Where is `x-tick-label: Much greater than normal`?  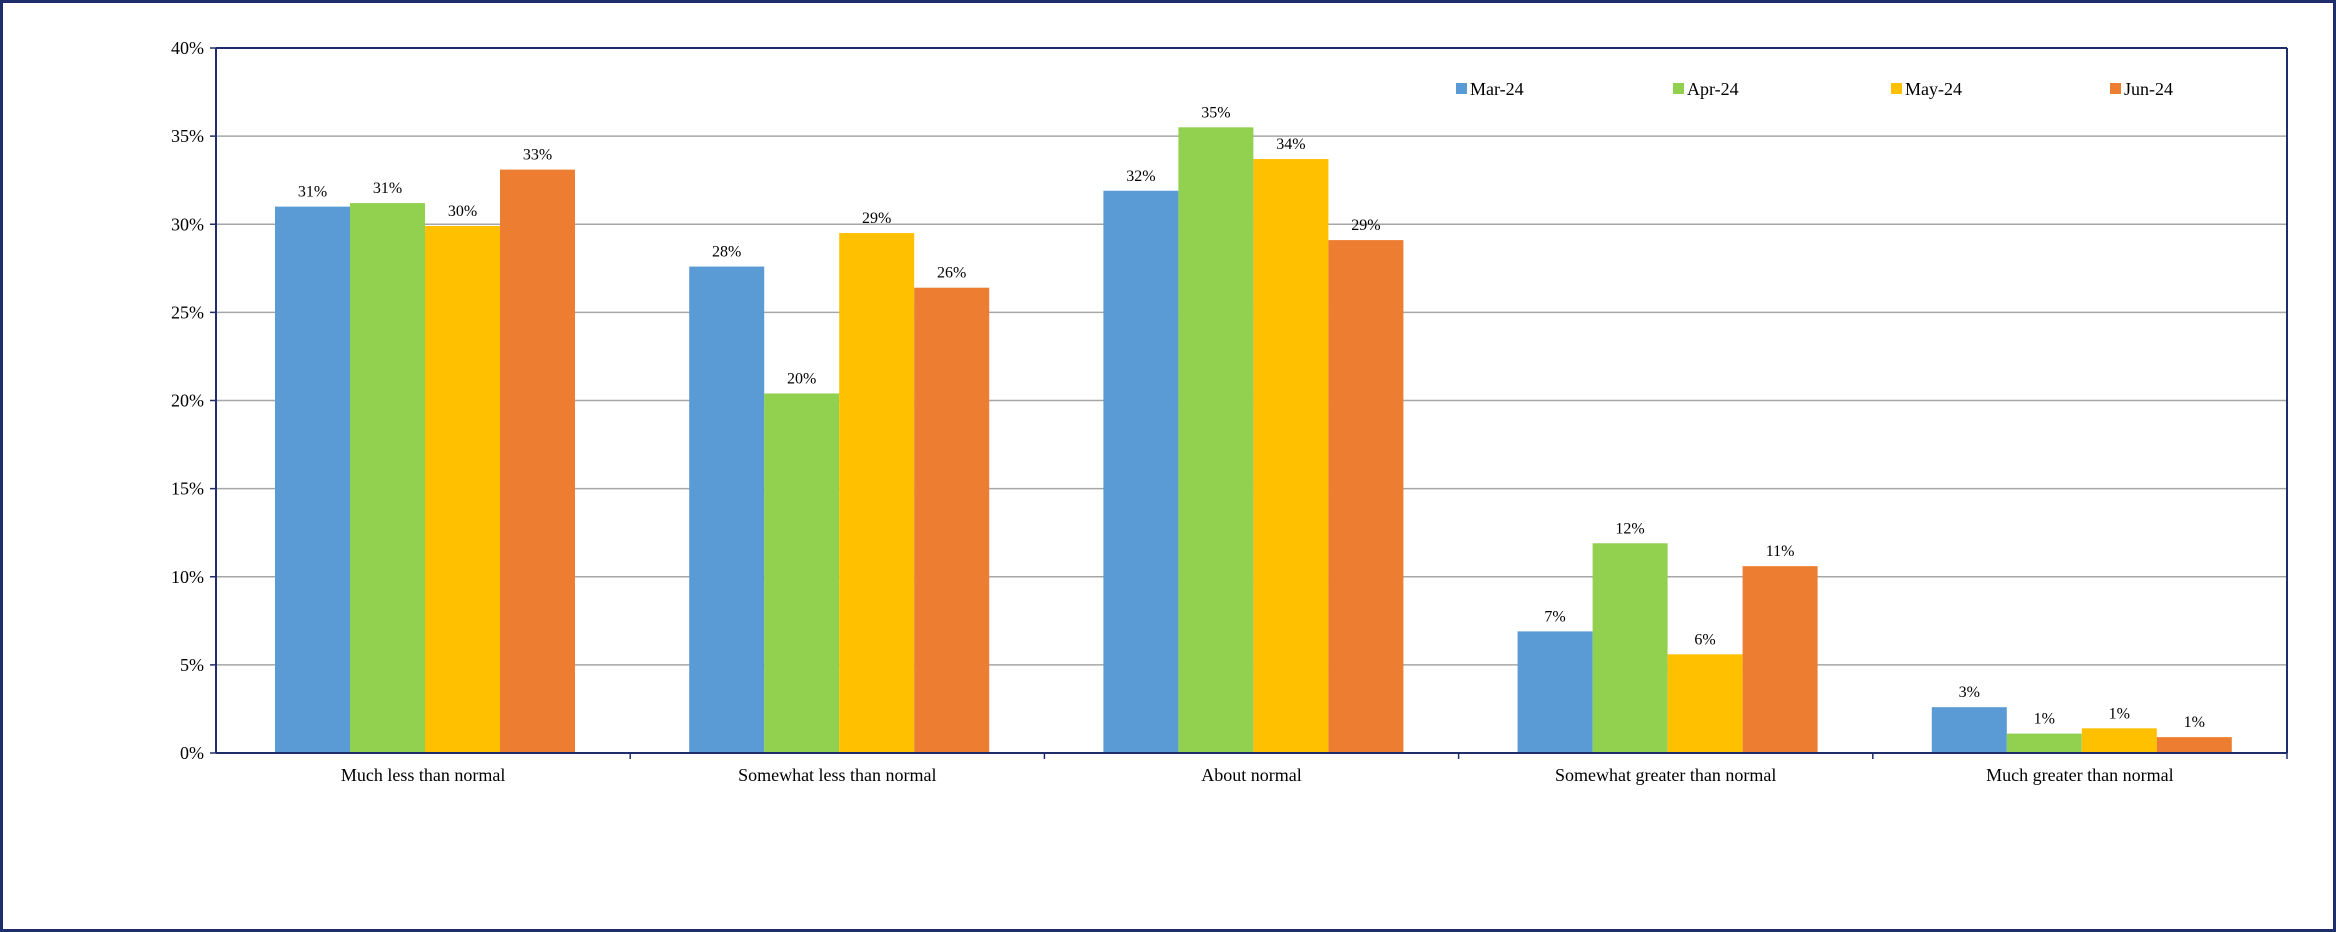 x-tick-label: Much greater than normal is located at coordinates (2079, 775).